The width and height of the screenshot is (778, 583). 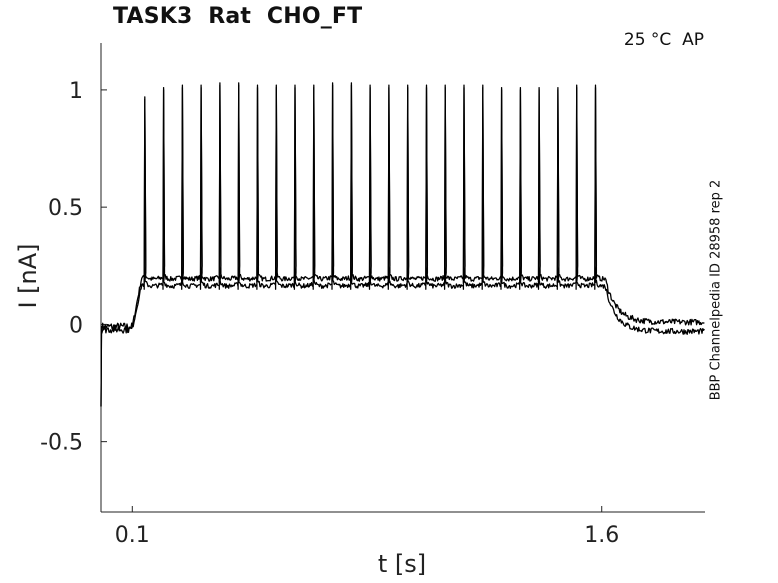 I want to click on x-axis-label: t [s], so click(x=402, y=564).